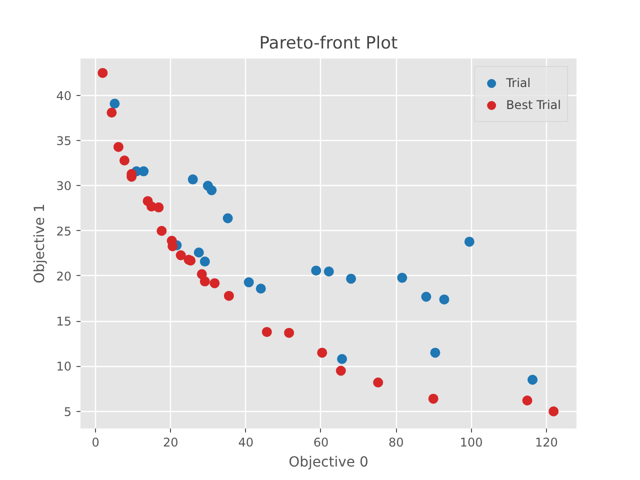 The image size is (640, 480). What do you see at coordinates (64, 321) in the screenshot?
I see `y-tick-label: 15` at bounding box center [64, 321].